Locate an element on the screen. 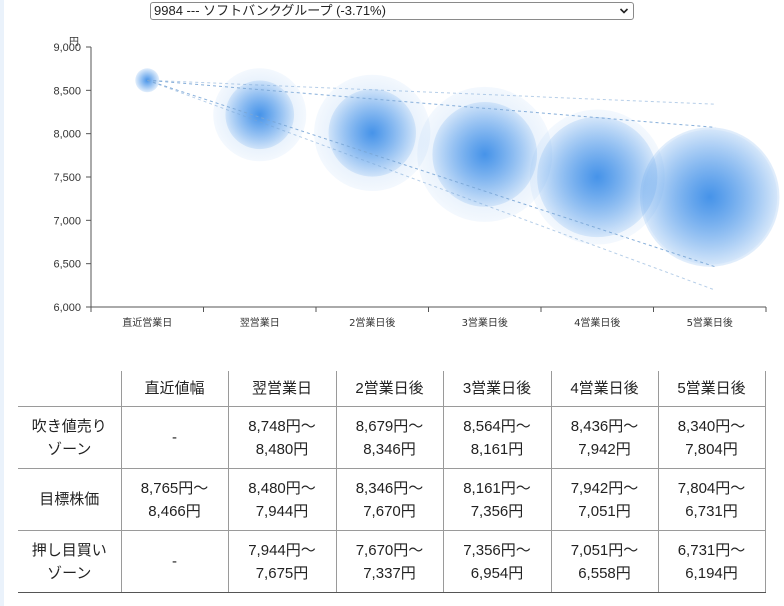 Image resolution: width=784 pixels, height=606 pixels. cell-line: 6,194円 is located at coordinates (711, 573).